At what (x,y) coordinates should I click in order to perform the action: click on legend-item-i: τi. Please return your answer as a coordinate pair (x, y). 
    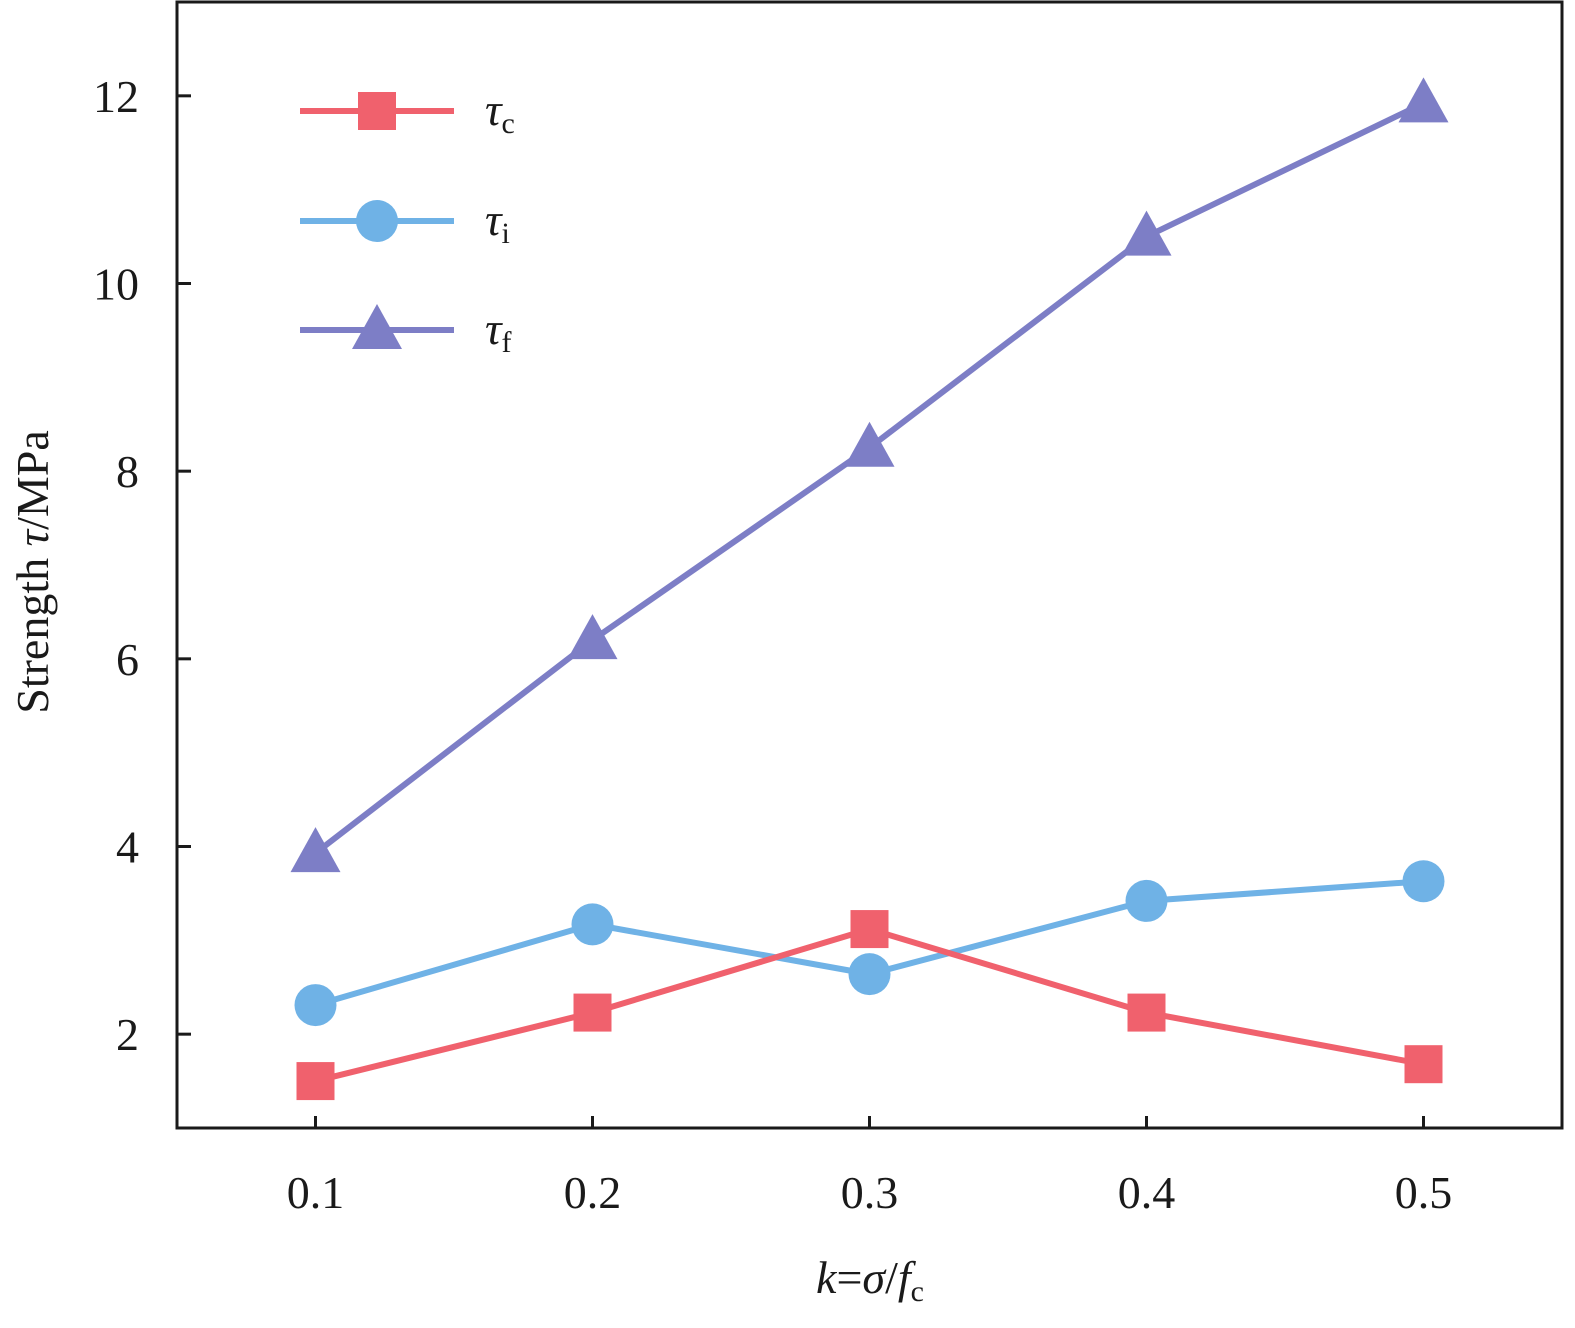
    Looking at the image, I should click on (405, 222).